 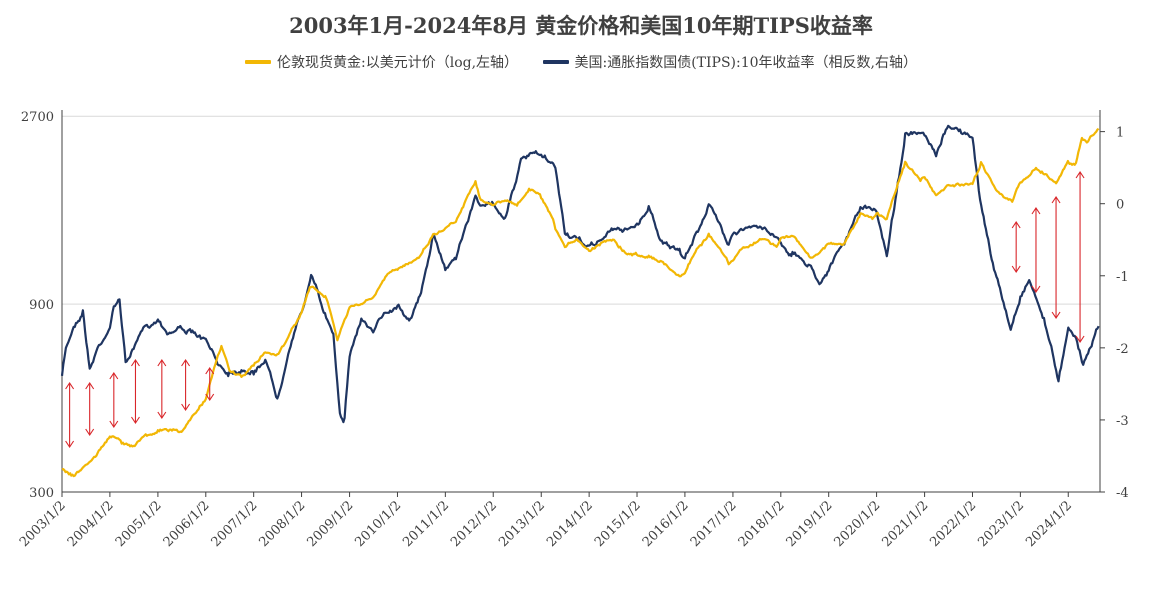 What do you see at coordinates (378, 524) in the screenshot?
I see `x-tick-label: 2010/1/2` at bounding box center [378, 524].